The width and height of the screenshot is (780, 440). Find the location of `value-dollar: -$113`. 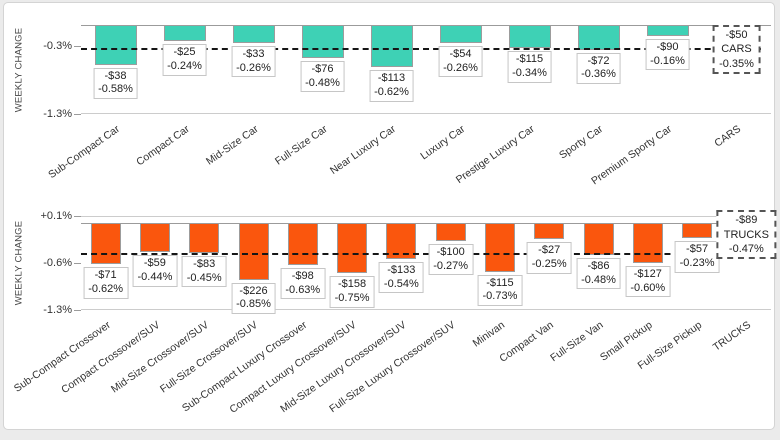

value-dollar: -$113 is located at coordinates (391, 78).